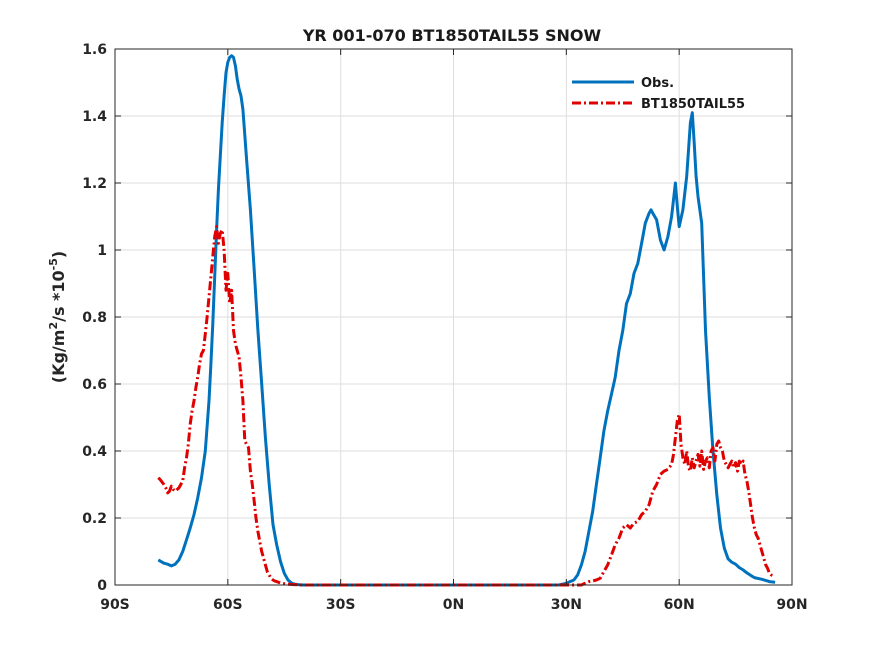 Image resolution: width=875 pixels, height=656 pixels. I want to click on y-tick-label: 0.2, so click(94, 519).